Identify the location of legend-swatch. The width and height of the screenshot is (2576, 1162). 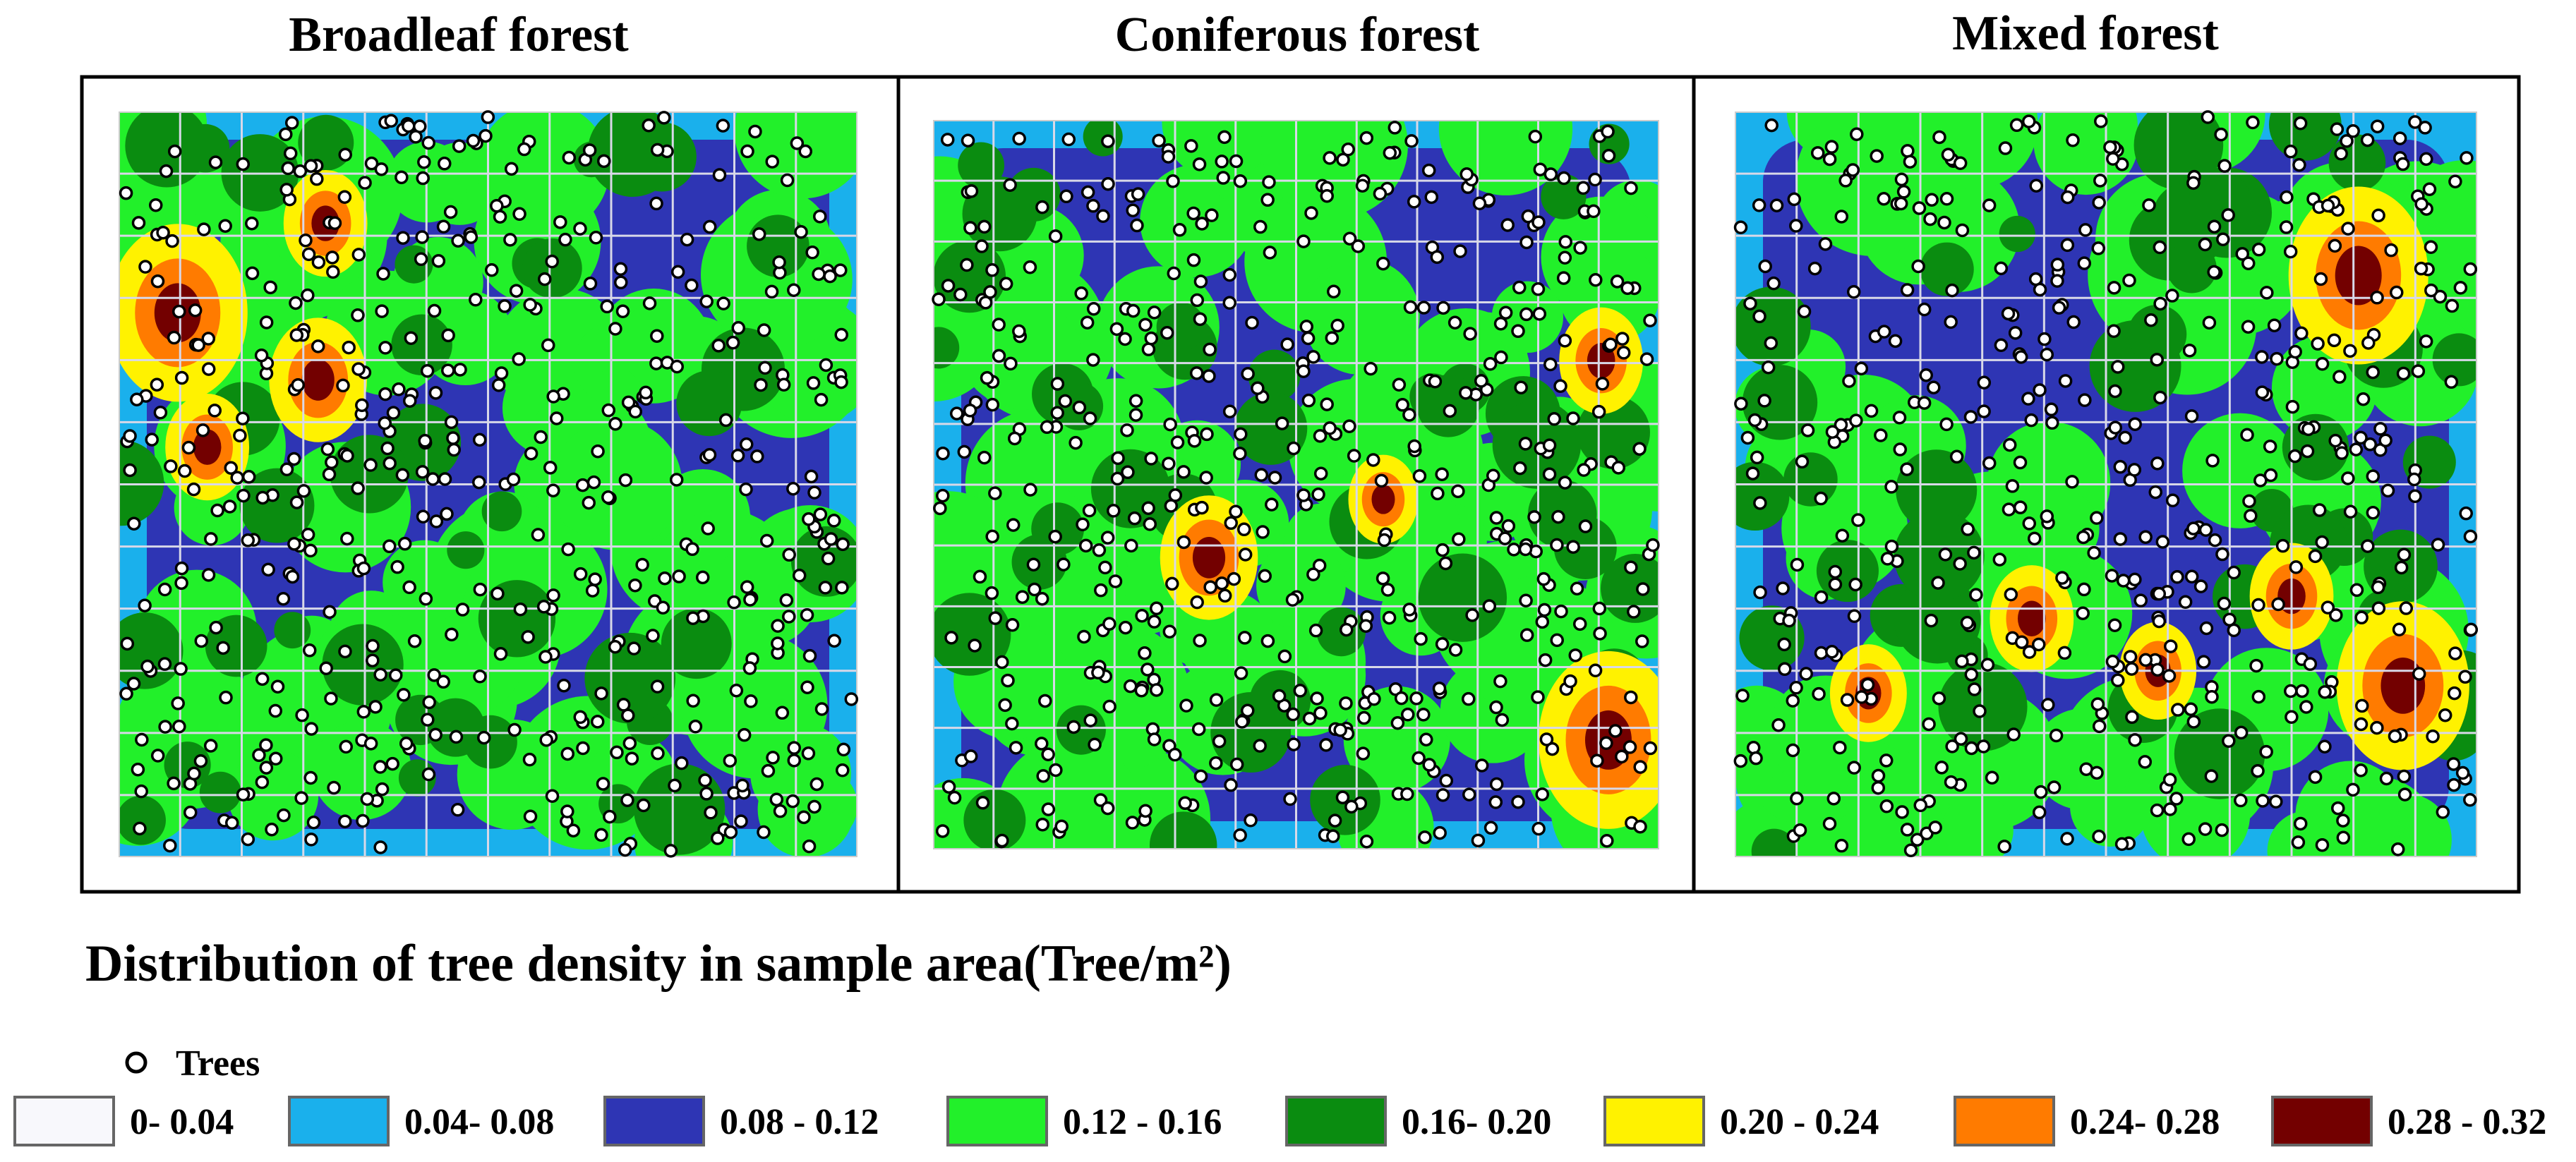
(339, 1121).